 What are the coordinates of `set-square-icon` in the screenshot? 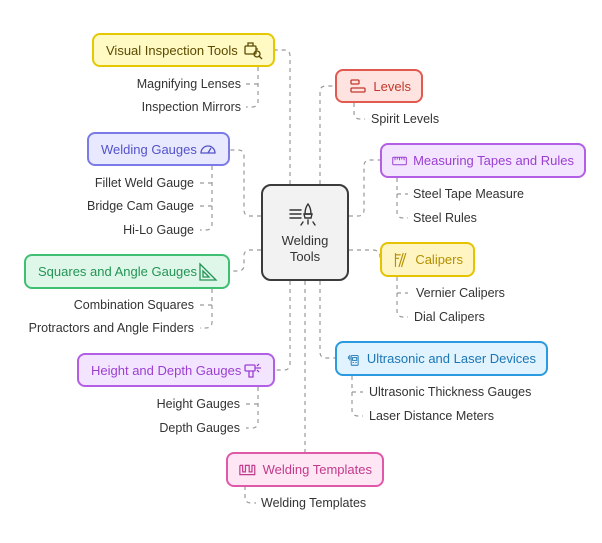 It's located at (208, 271).